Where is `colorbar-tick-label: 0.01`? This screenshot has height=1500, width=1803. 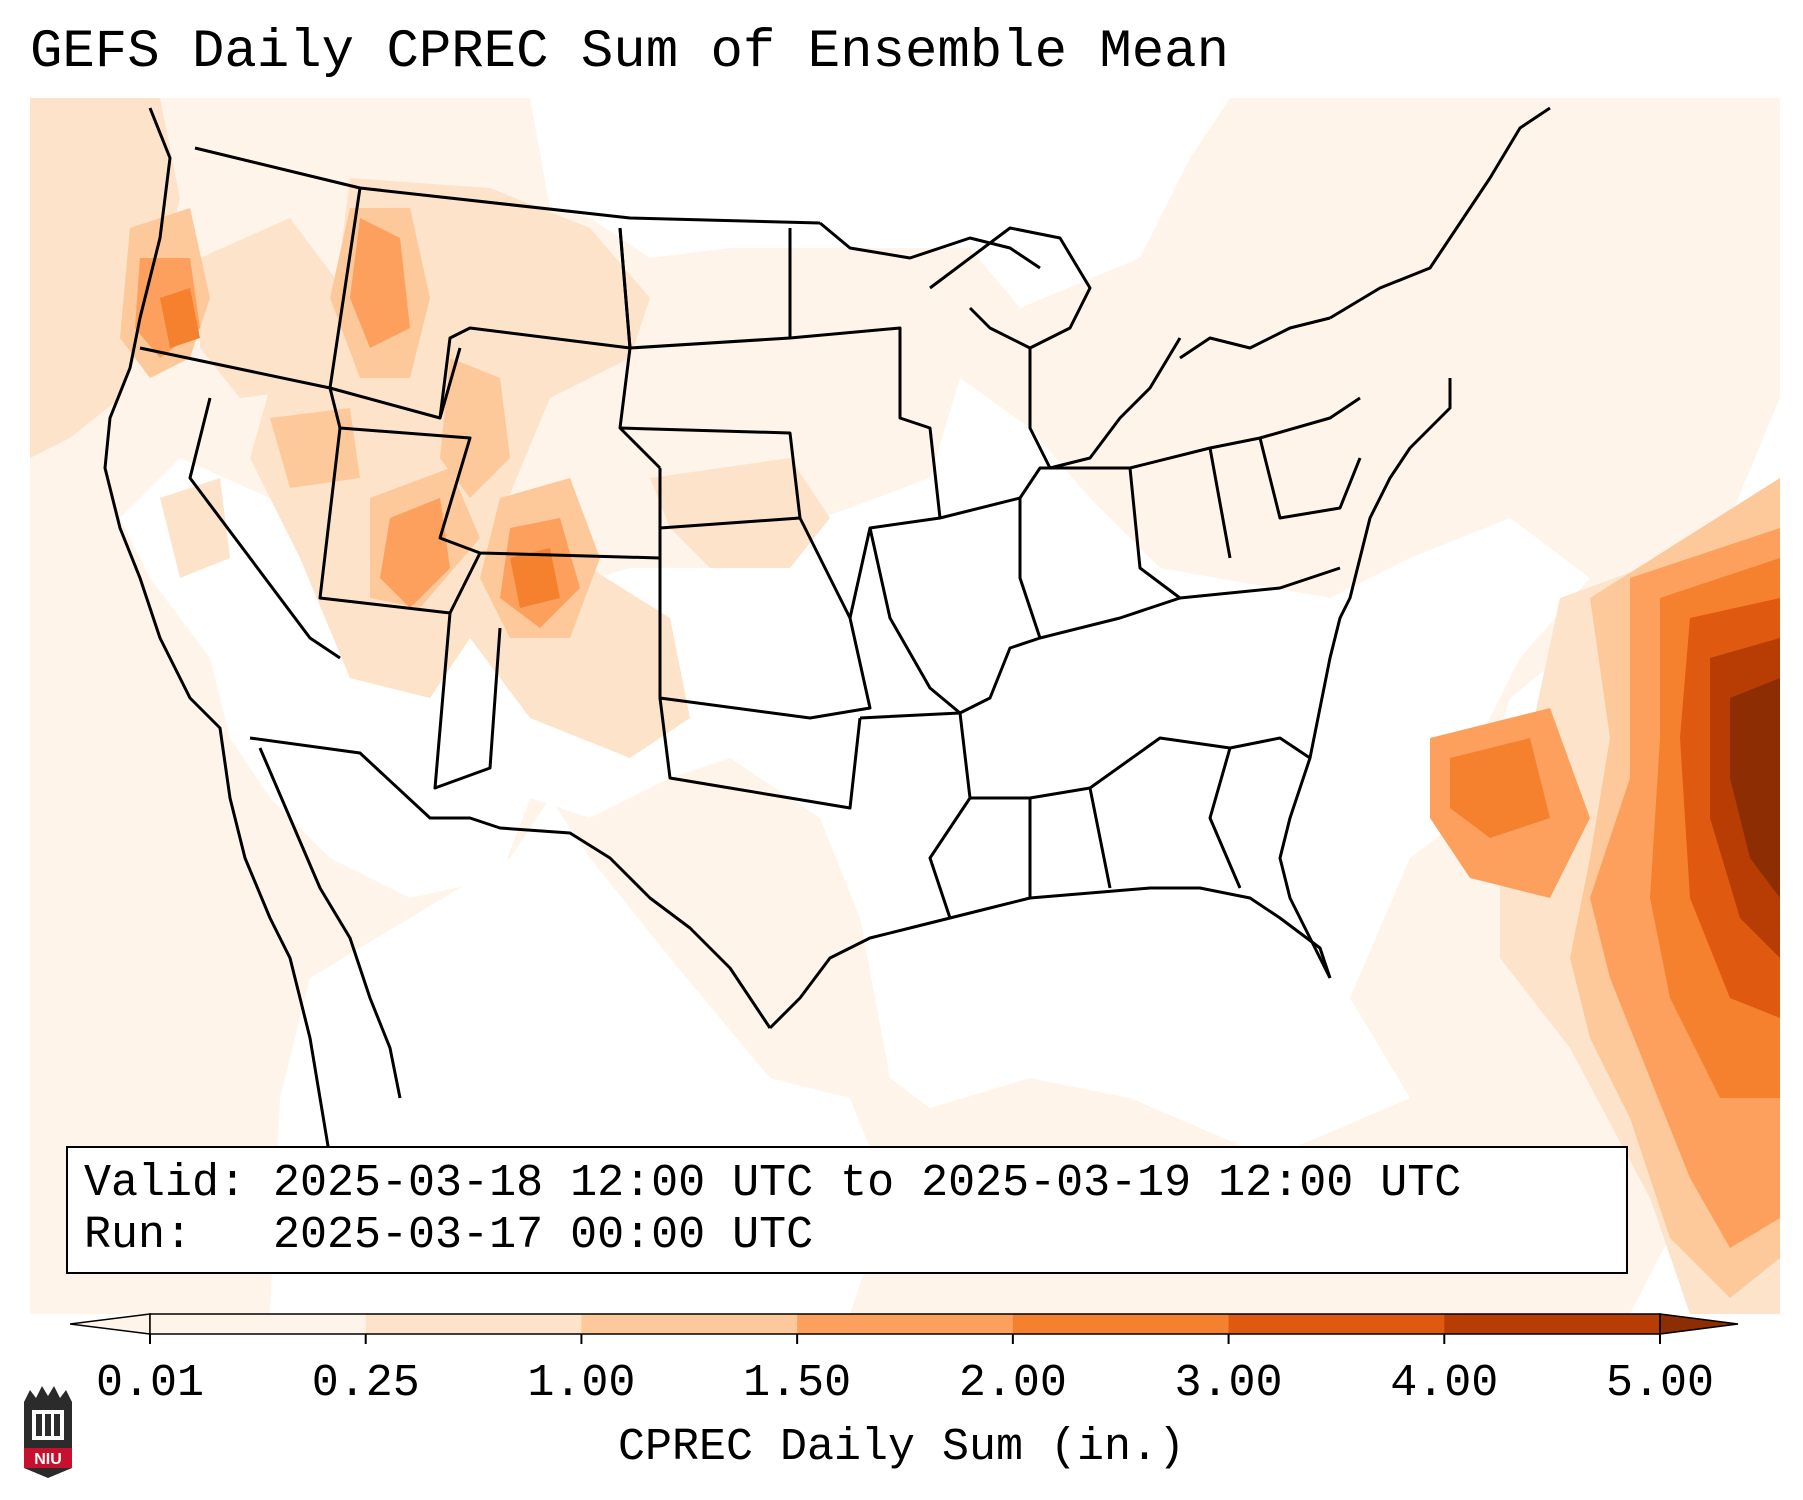
colorbar-tick-label: 0.01 is located at coordinates (150, 1383).